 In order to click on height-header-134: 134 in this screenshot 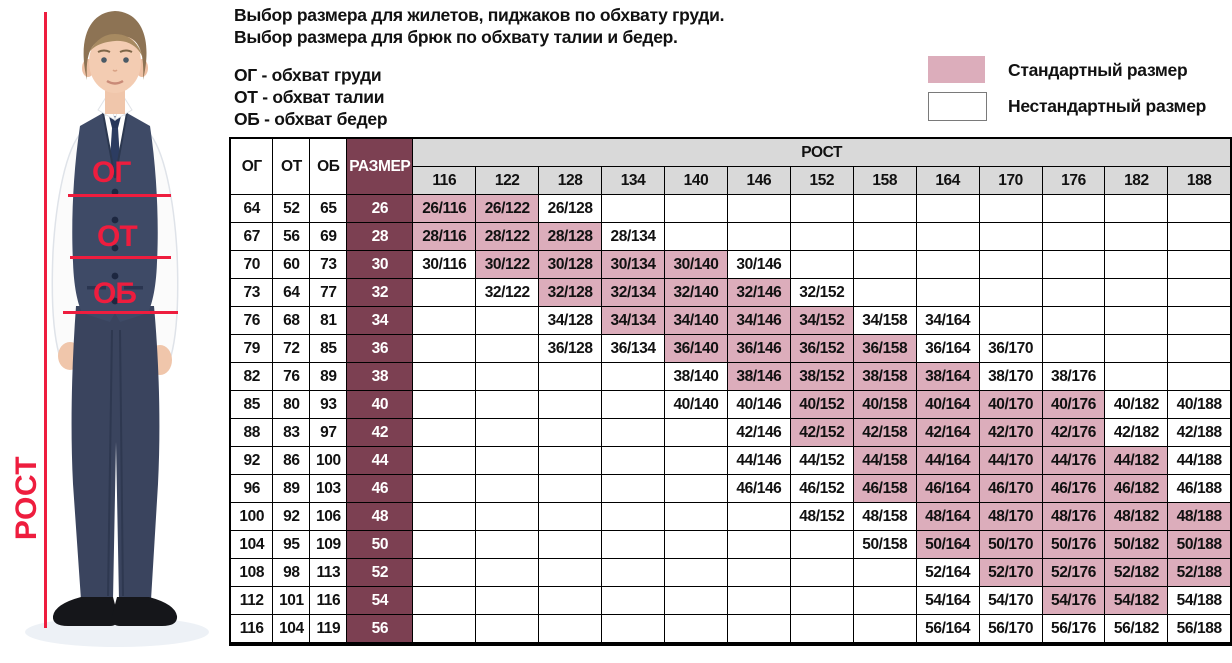, I will do `click(633, 180)`.